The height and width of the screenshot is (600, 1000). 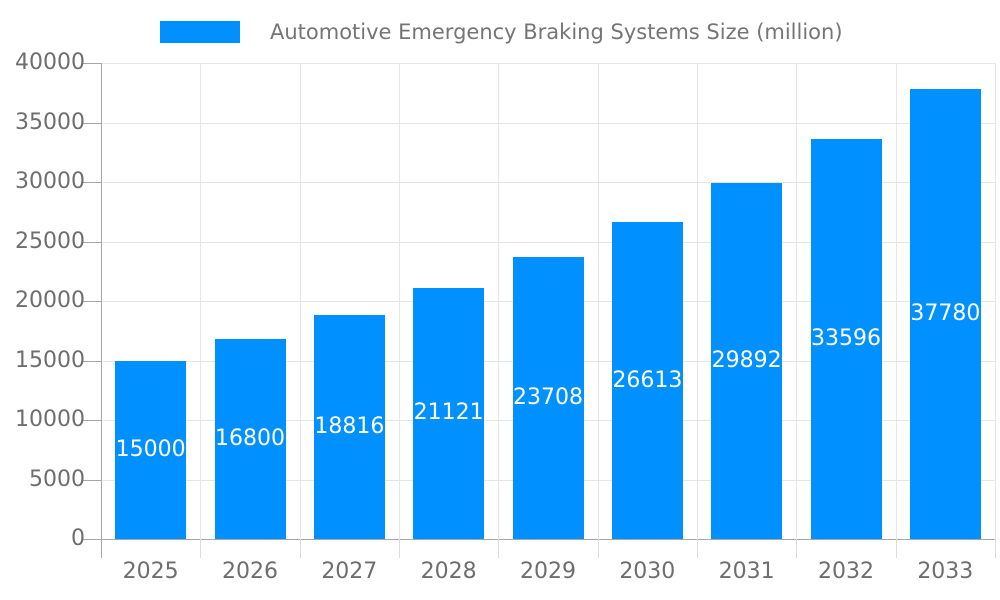 What do you see at coordinates (57, 479) in the screenshot?
I see `y-axis-label: 5000` at bounding box center [57, 479].